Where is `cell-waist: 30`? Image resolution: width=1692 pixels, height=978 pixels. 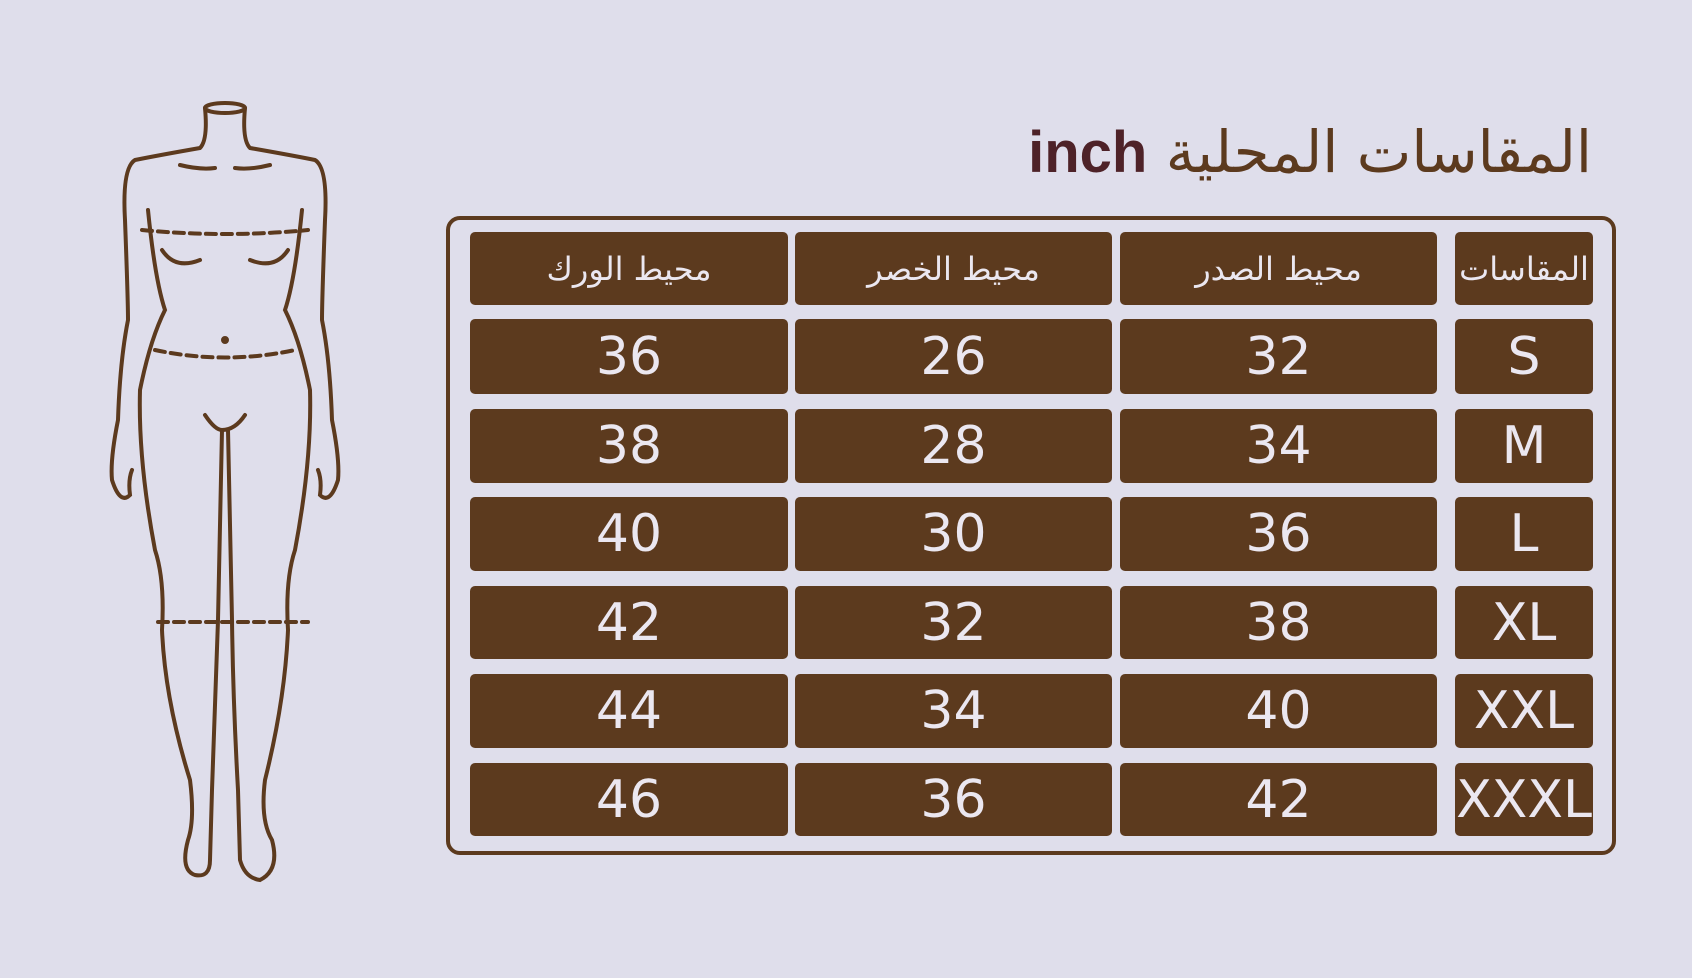 cell-waist: 30 is located at coordinates (953, 534).